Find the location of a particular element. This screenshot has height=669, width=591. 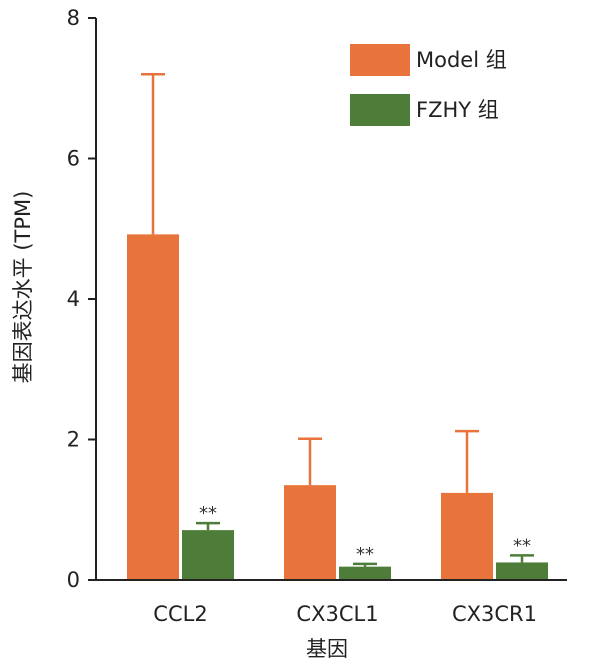

y-tick-label: 2 is located at coordinates (73, 440).